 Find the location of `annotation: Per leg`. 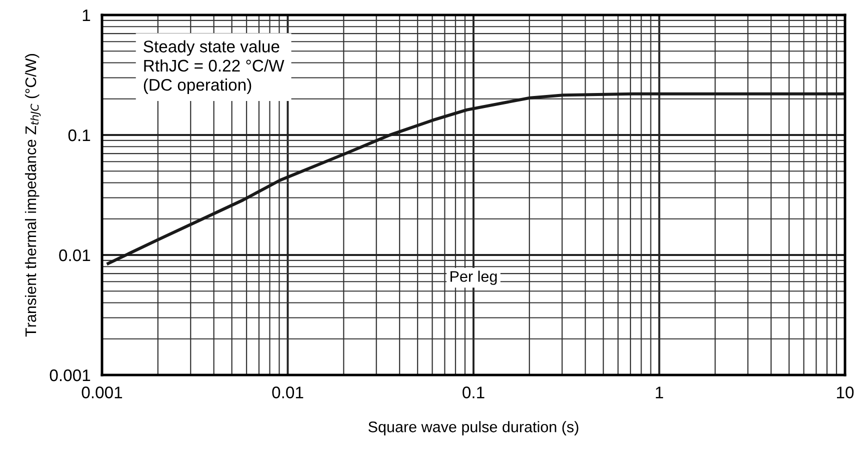

annotation: Per leg is located at coordinates (473, 277).